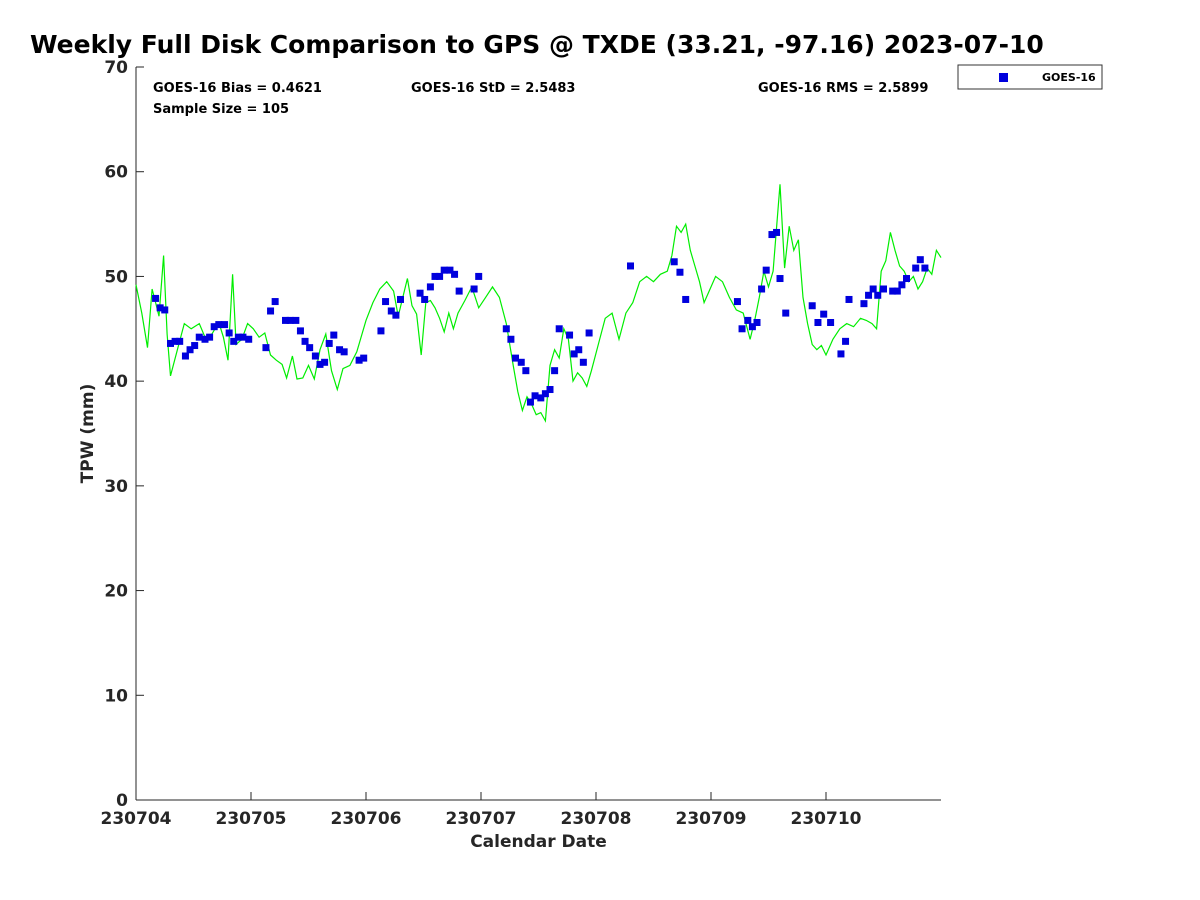 The height and width of the screenshot is (900, 1200). I want to click on goes16-points, so click(540, 317).